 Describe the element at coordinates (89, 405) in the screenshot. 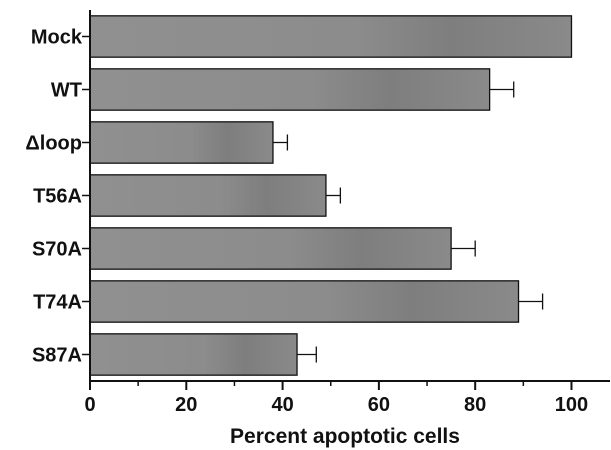

I see `x-tick-label-0: 0` at that location.